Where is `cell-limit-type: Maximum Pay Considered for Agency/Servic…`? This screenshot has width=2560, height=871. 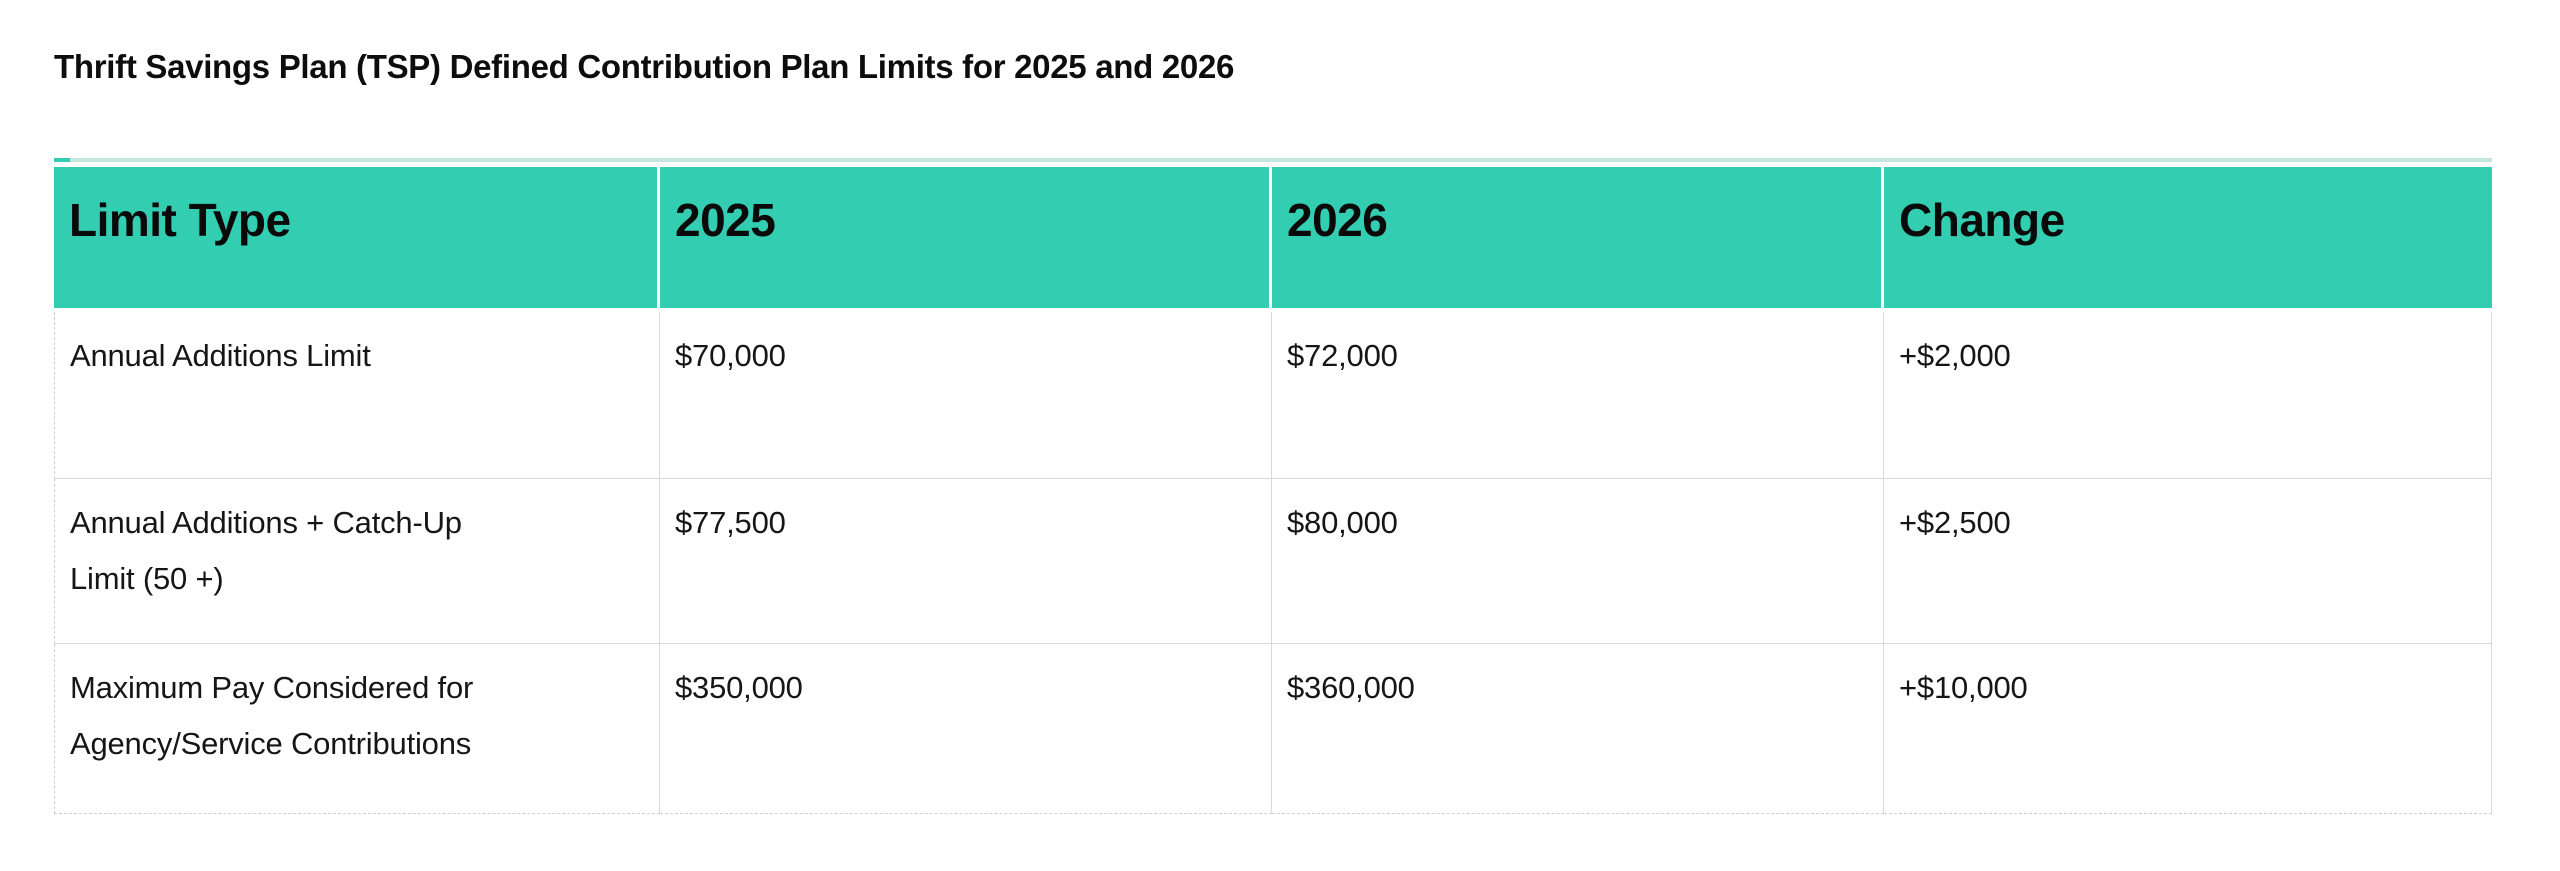 cell-limit-type: Maximum Pay Considered for Agency/Servic… is located at coordinates (357, 729).